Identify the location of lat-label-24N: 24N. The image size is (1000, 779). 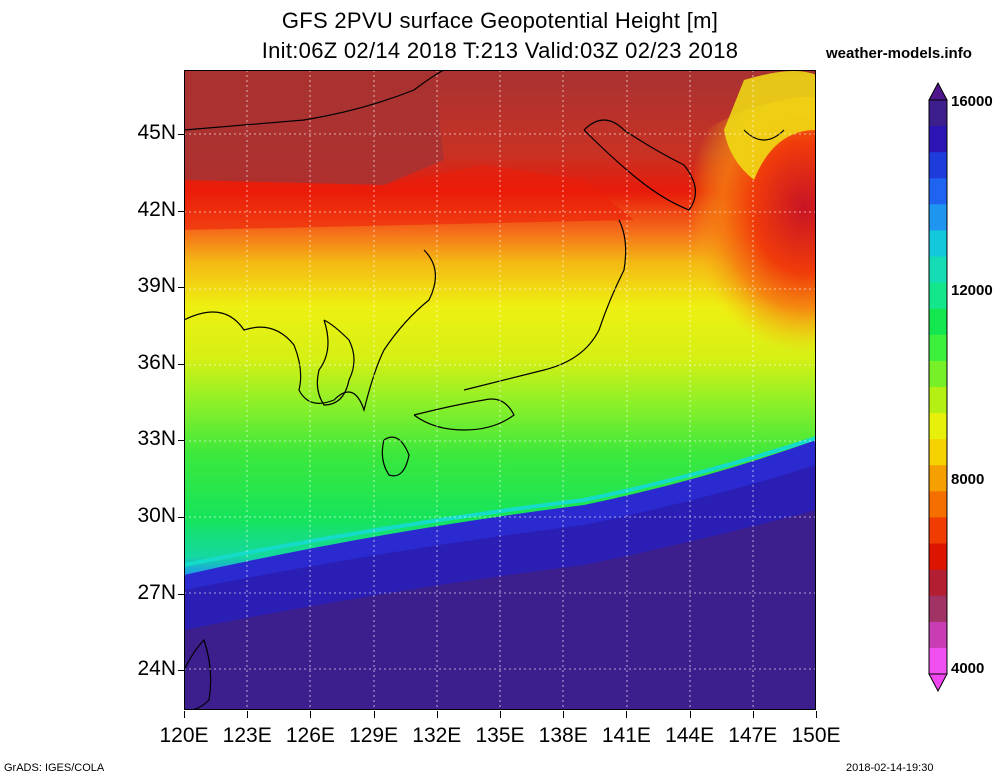
(156, 669).